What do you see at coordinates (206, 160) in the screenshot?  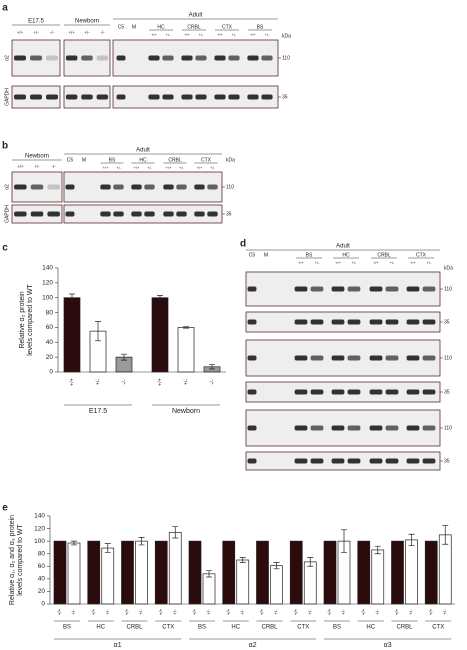 I see `lane-label: CTX` at bounding box center [206, 160].